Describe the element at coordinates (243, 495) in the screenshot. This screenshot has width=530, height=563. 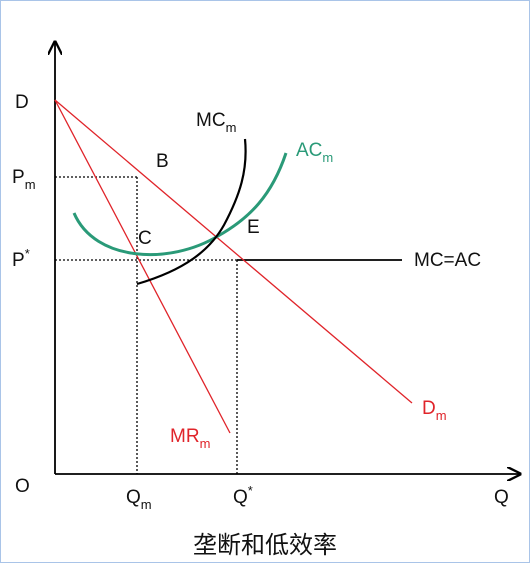
I see `label-qstar: Q*` at that location.